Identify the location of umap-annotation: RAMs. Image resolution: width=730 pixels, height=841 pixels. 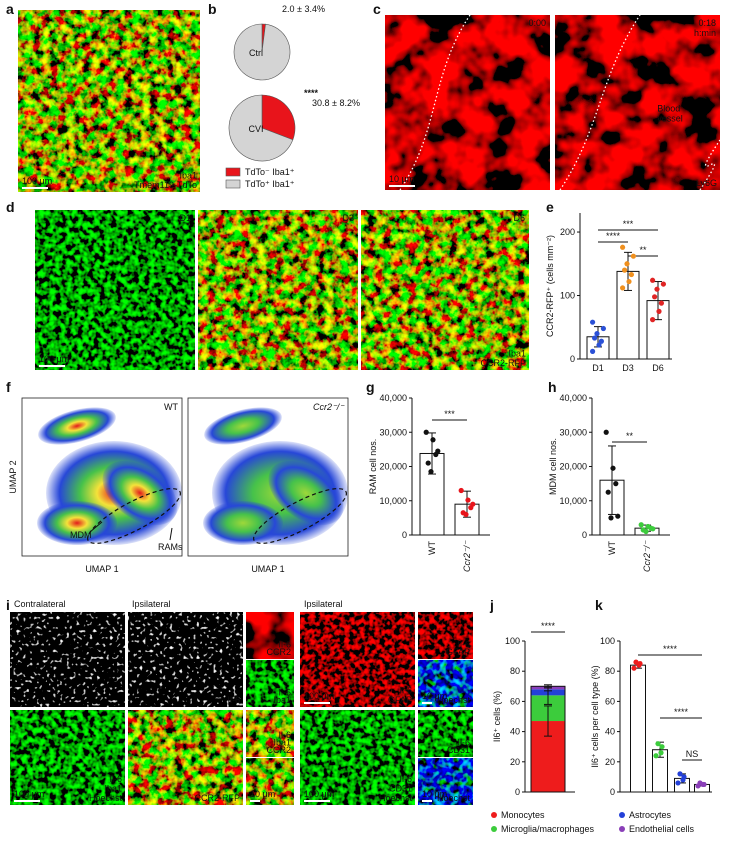
(170, 547).